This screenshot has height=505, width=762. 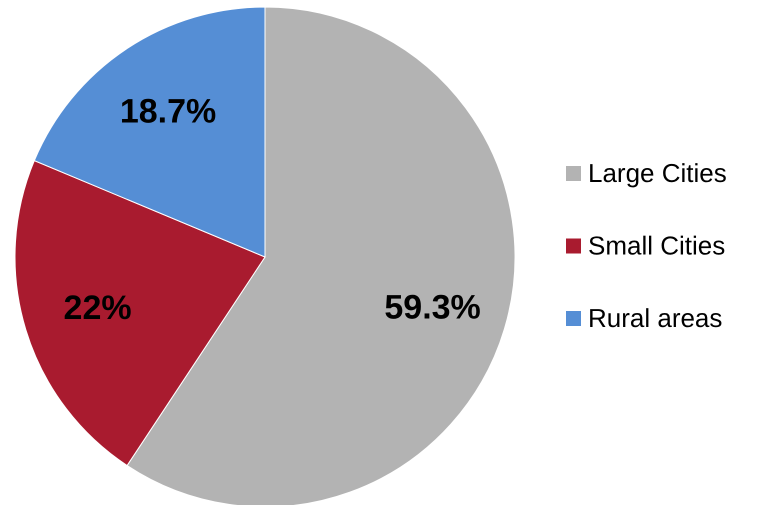 What do you see at coordinates (432, 307) in the screenshot?
I see `data-label: 59.3%` at bounding box center [432, 307].